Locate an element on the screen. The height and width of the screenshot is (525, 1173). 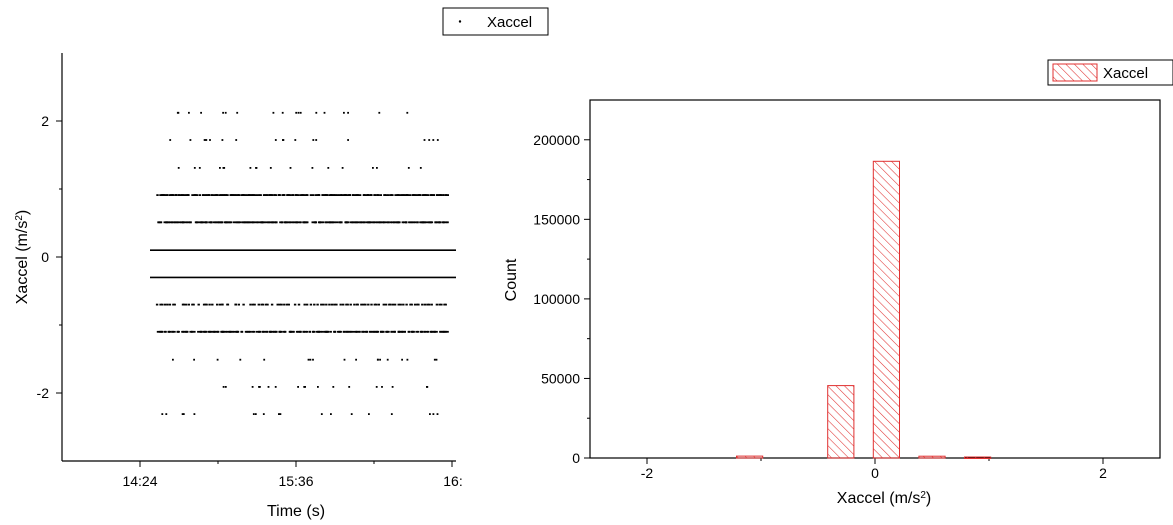
histogram-bar is located at coordinates (750, 457).